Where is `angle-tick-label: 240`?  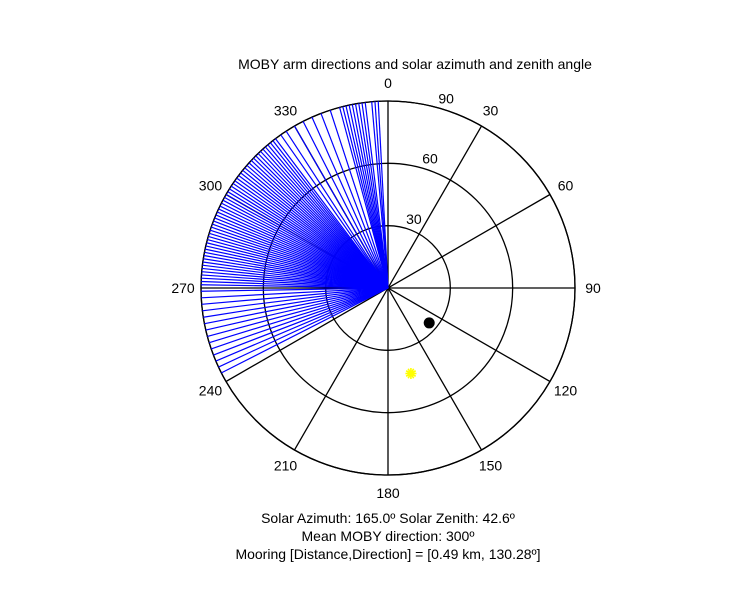
angle-tick-label: 240 is located at coordinates (211, 391).